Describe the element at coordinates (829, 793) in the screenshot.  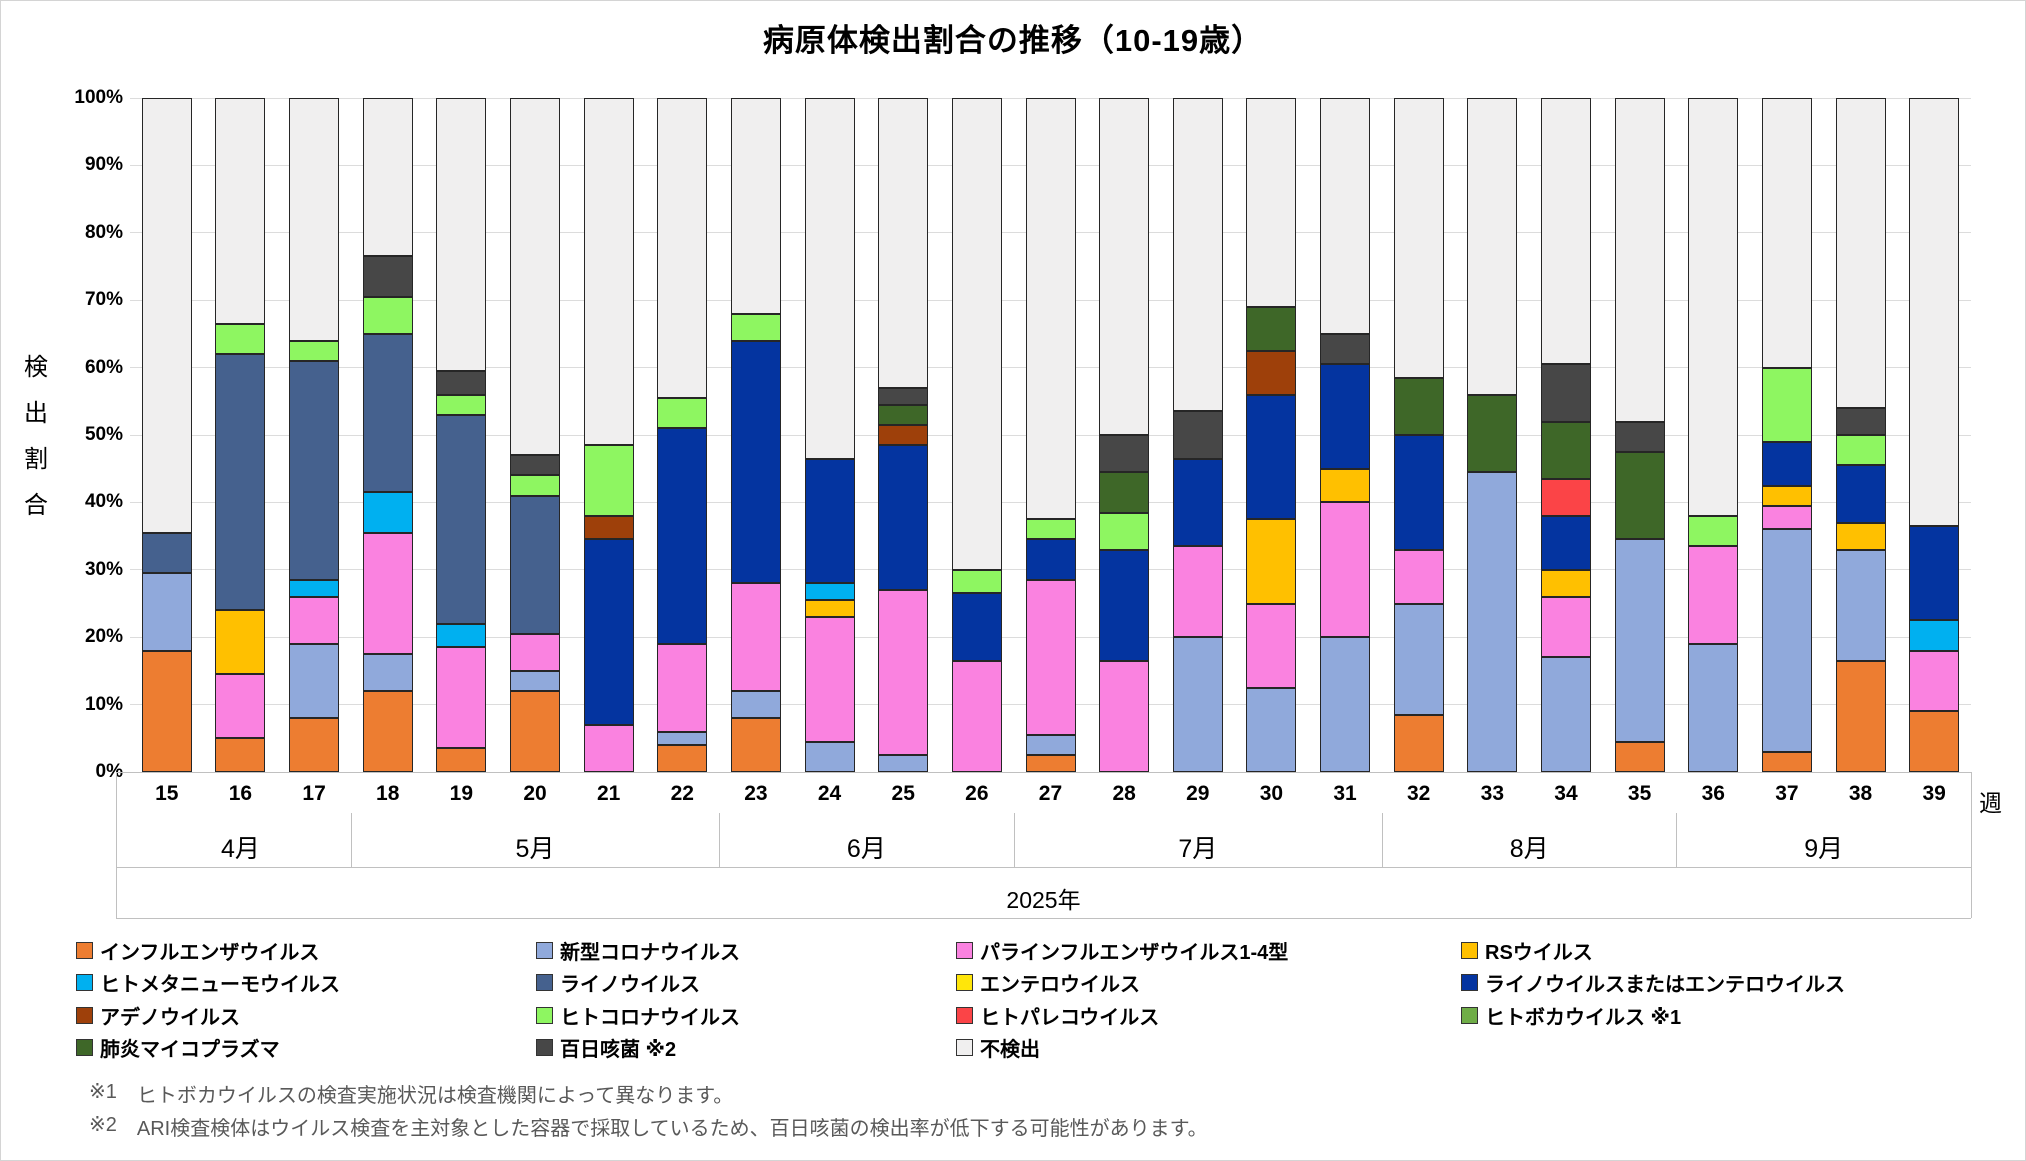
I see `week-label-24: 24` at that location.